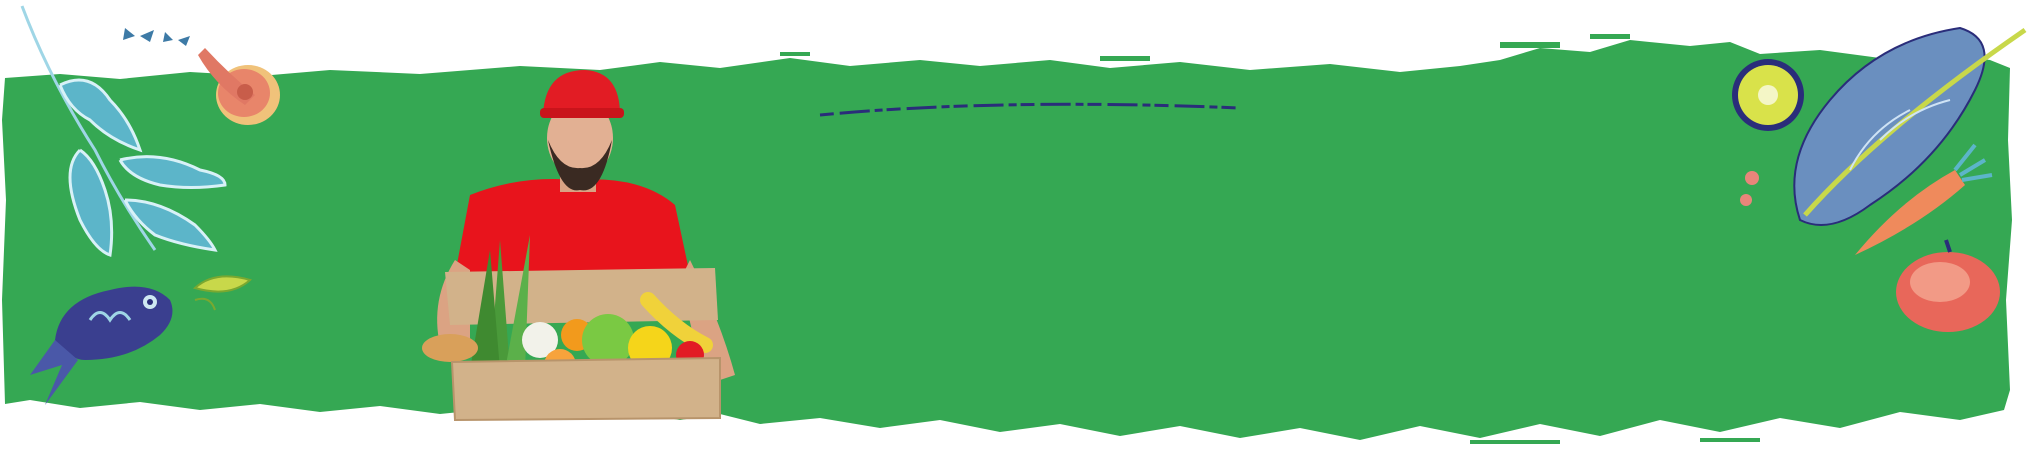 This screenshot has width=2035, height=468. What do you see at coordinates (572, 227) in the screenshot?
I see `red-shirt` at bounding box center [572, 227].